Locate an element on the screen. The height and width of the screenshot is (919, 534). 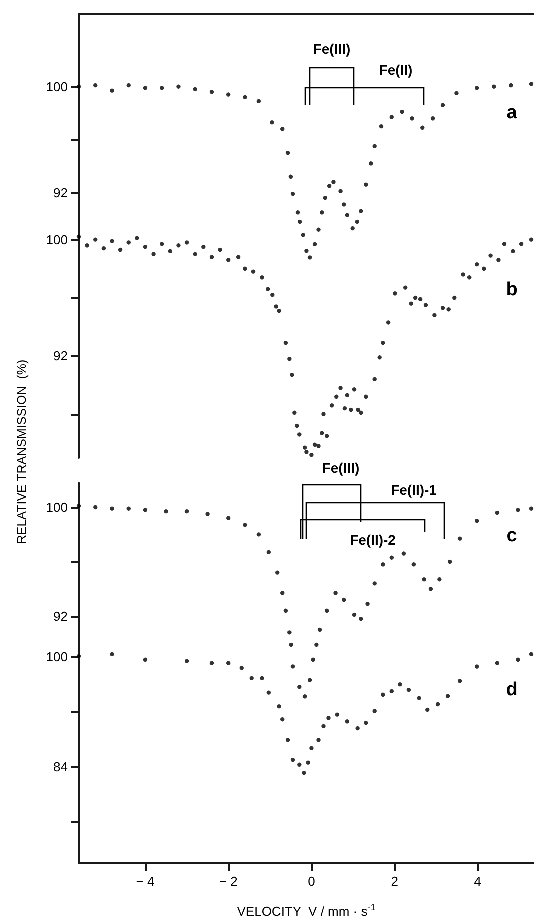
annotation: Fe(III) is located at coordinates (332, 49).